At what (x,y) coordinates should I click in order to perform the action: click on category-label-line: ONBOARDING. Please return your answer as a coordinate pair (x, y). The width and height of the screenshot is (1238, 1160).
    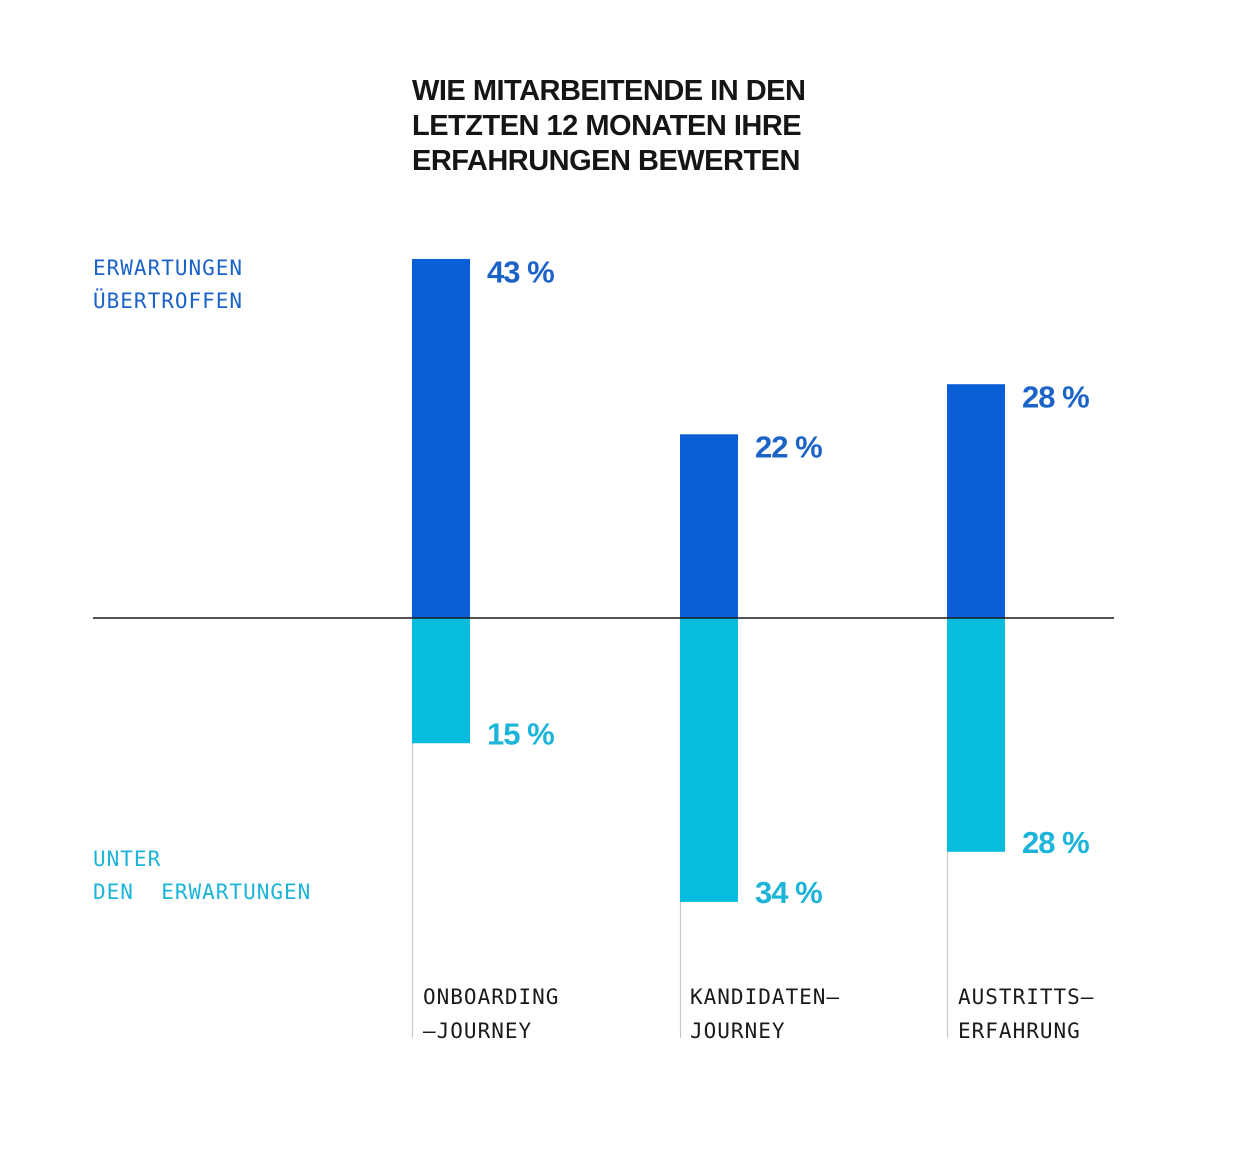
    Looking at the image, I should click on (491, 997).